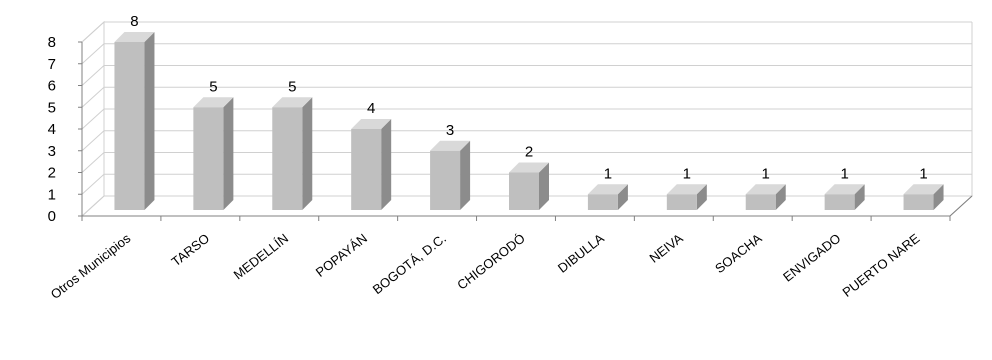  What do you see at coordinates (52, 86) in the screenshot?
I see `y-tick-label: 6` at bounding box center [52, 86].